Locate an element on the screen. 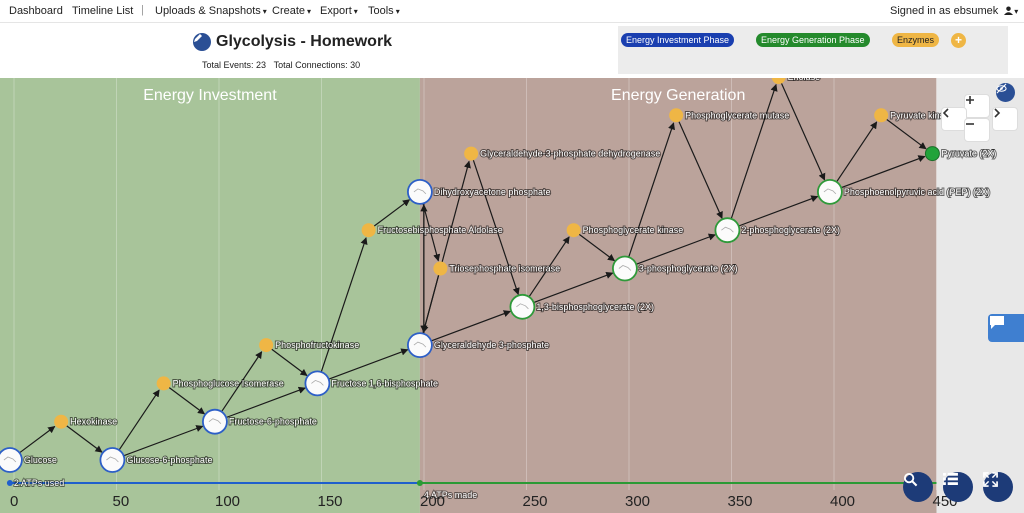  zoom-in-button is located at coordinates (977, 106).